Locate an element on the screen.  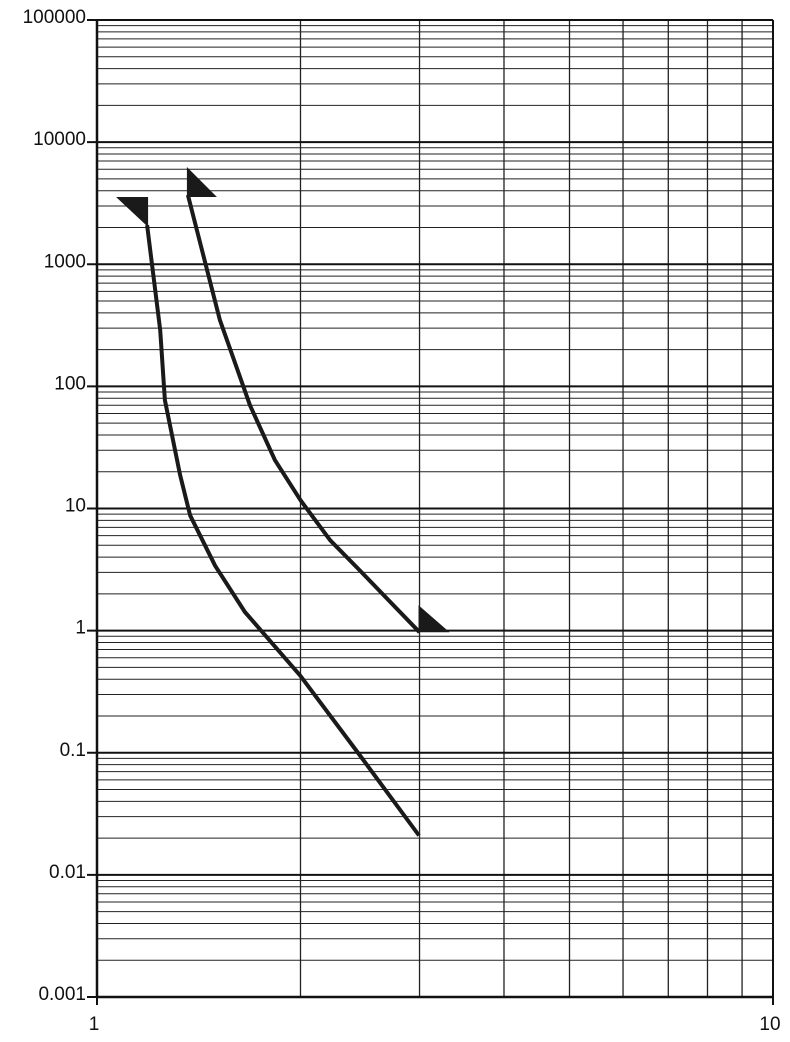
x-tick-label: 1 is located at coordinates (94, 1024).